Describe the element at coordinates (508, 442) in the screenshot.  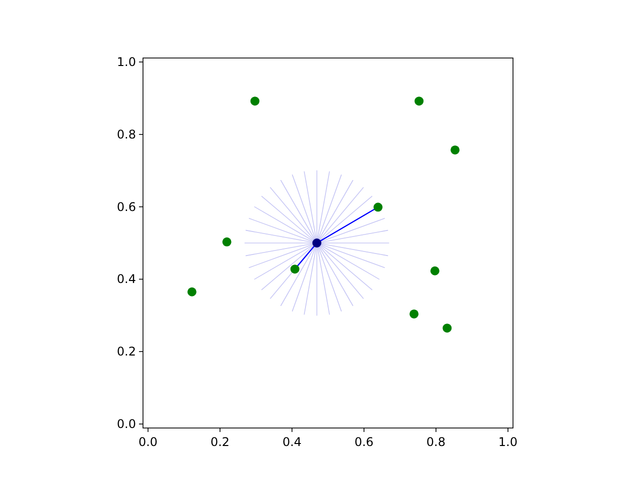
I see `x-tick-label: 1.0` at that location.